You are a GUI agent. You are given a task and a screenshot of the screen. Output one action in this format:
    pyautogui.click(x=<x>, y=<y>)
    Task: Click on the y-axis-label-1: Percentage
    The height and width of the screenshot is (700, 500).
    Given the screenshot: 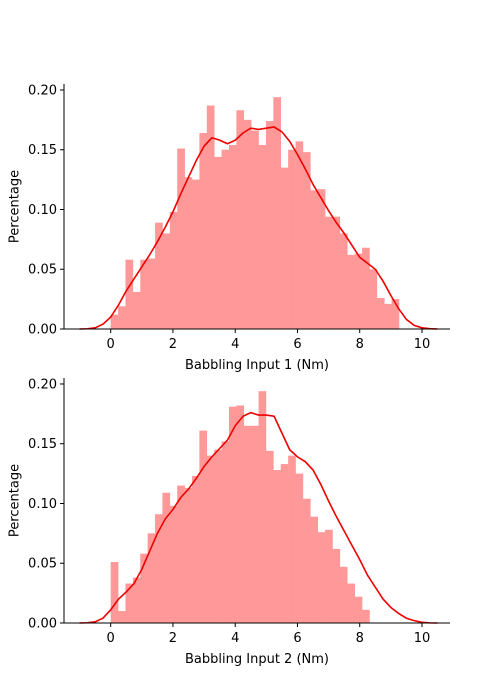 What is the action you would take?
    pyautogui.click(x=15, y=206)
    